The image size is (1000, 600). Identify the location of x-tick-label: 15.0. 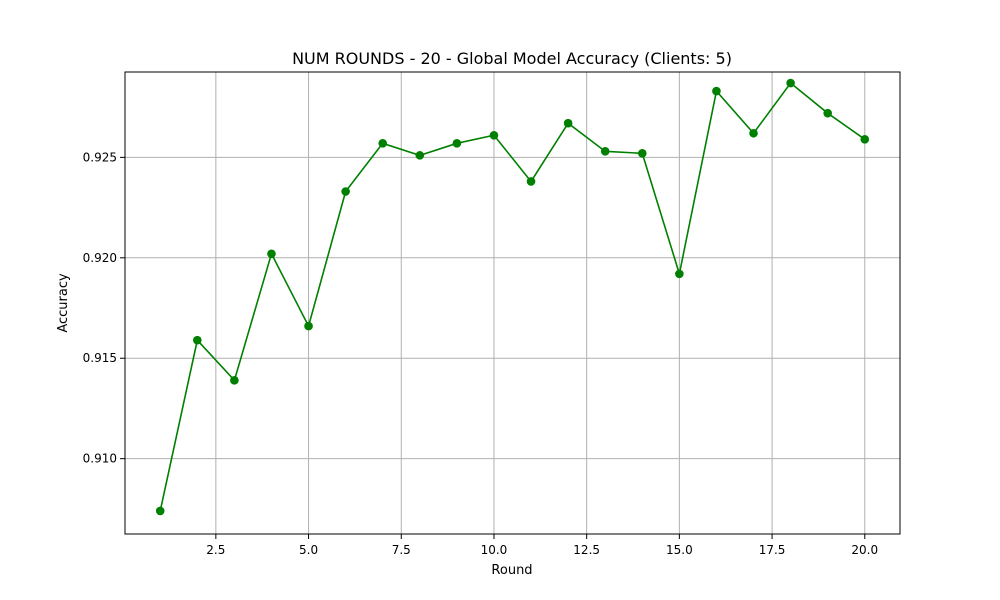
(679, 550).